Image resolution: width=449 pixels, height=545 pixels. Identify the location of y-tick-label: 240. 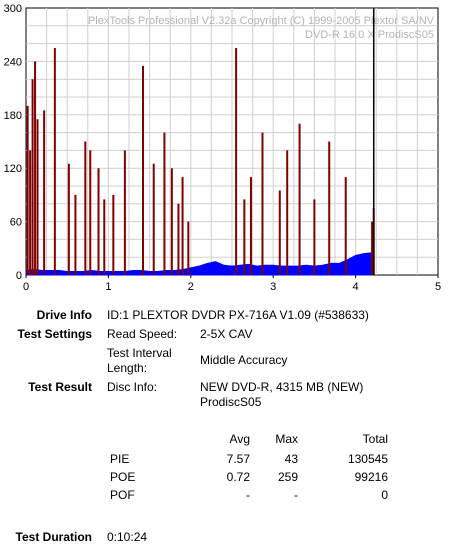
(13, 62).